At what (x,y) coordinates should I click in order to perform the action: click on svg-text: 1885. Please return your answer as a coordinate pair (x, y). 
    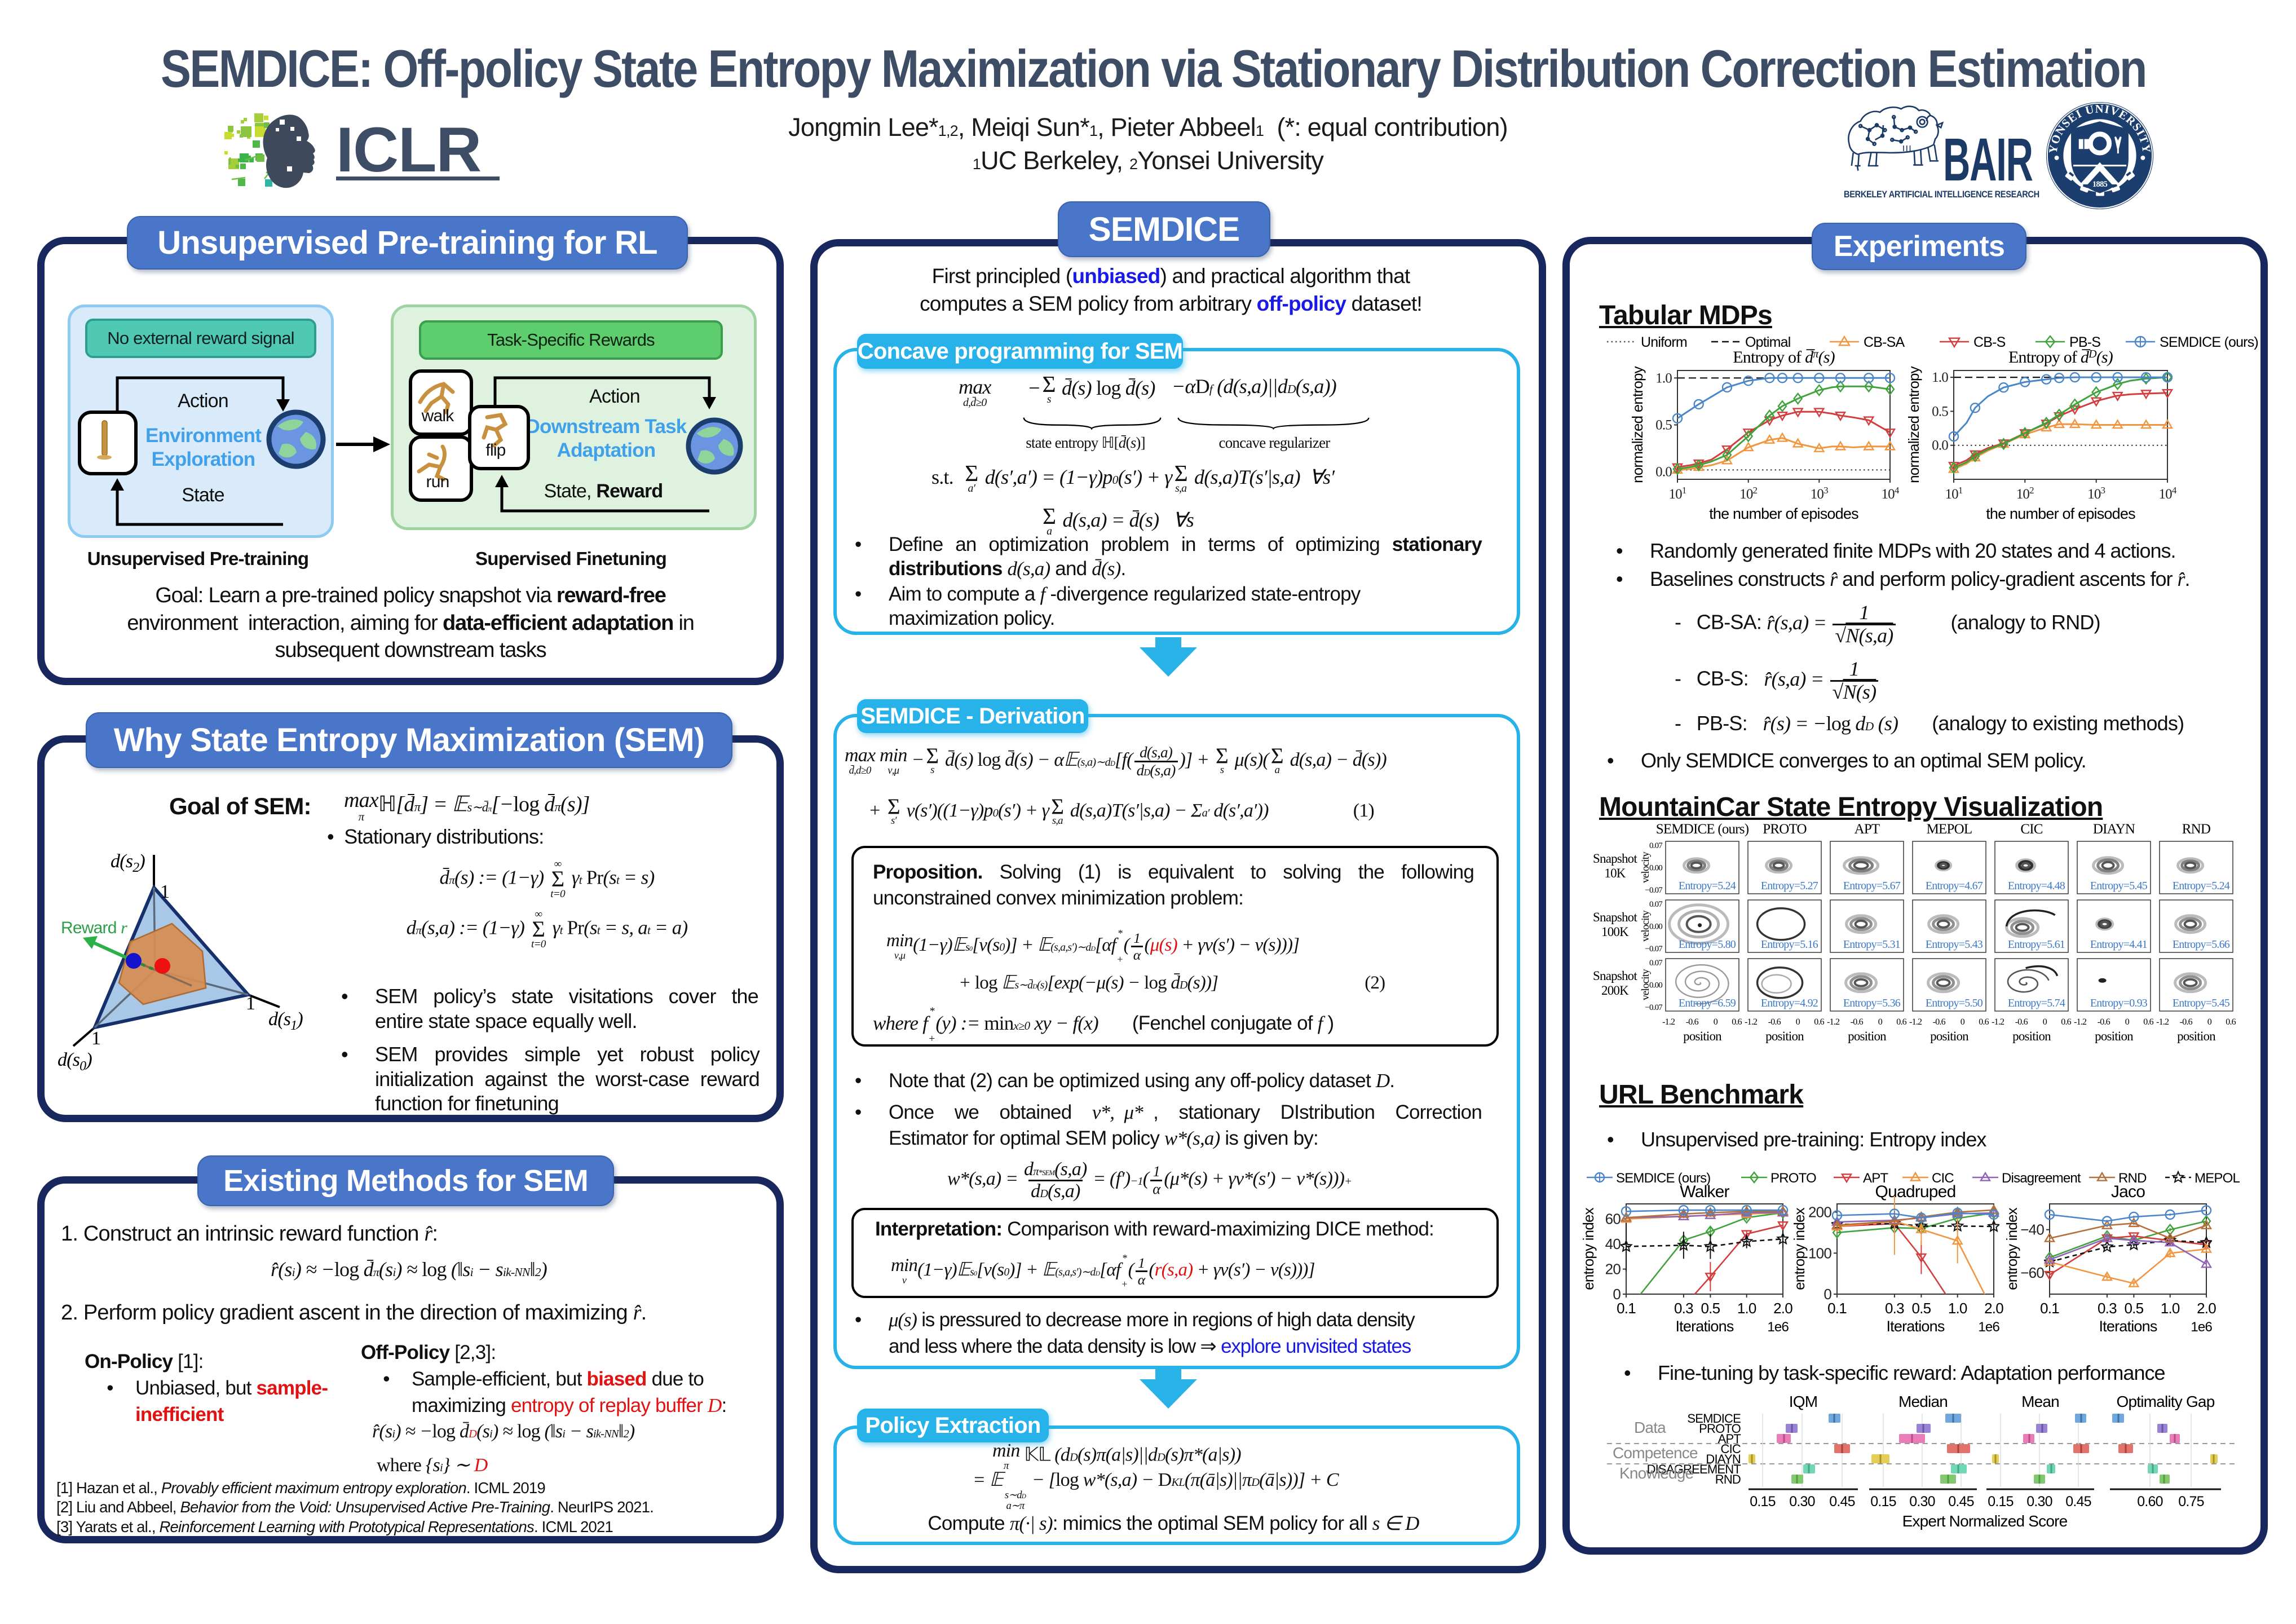
    Looking at the image, I should click on (2100, 184).